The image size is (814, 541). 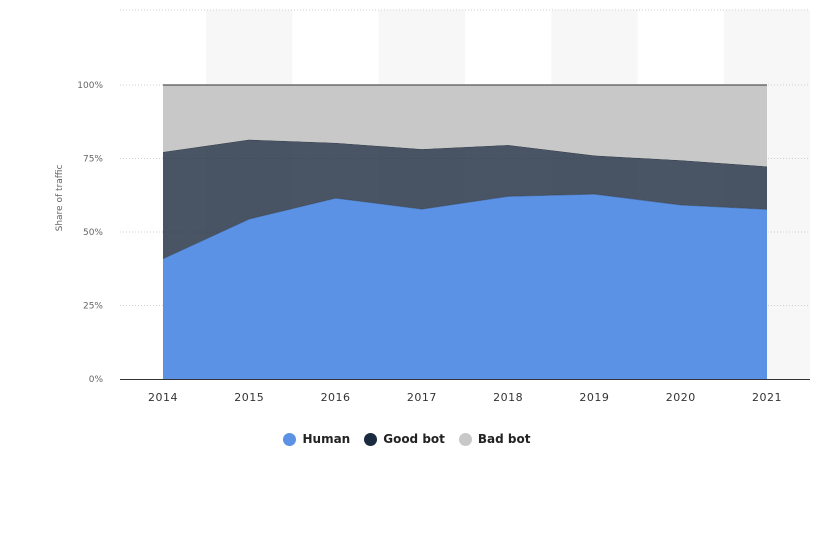 I want to click on area-bad-bot, so click(x=465, y=126).